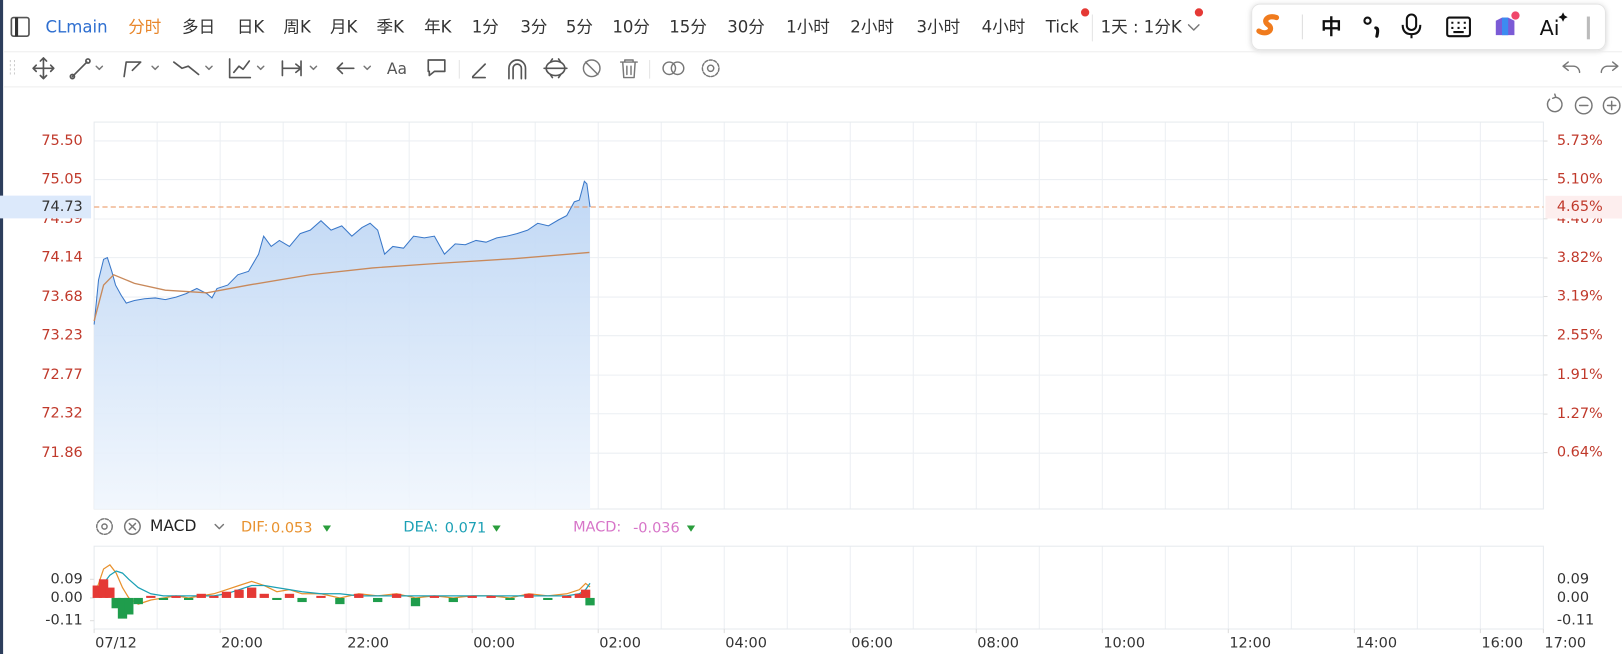  Describe the element at coordinates (688, 26) in the screenshot. I see `period-tab: 15分` at that location.